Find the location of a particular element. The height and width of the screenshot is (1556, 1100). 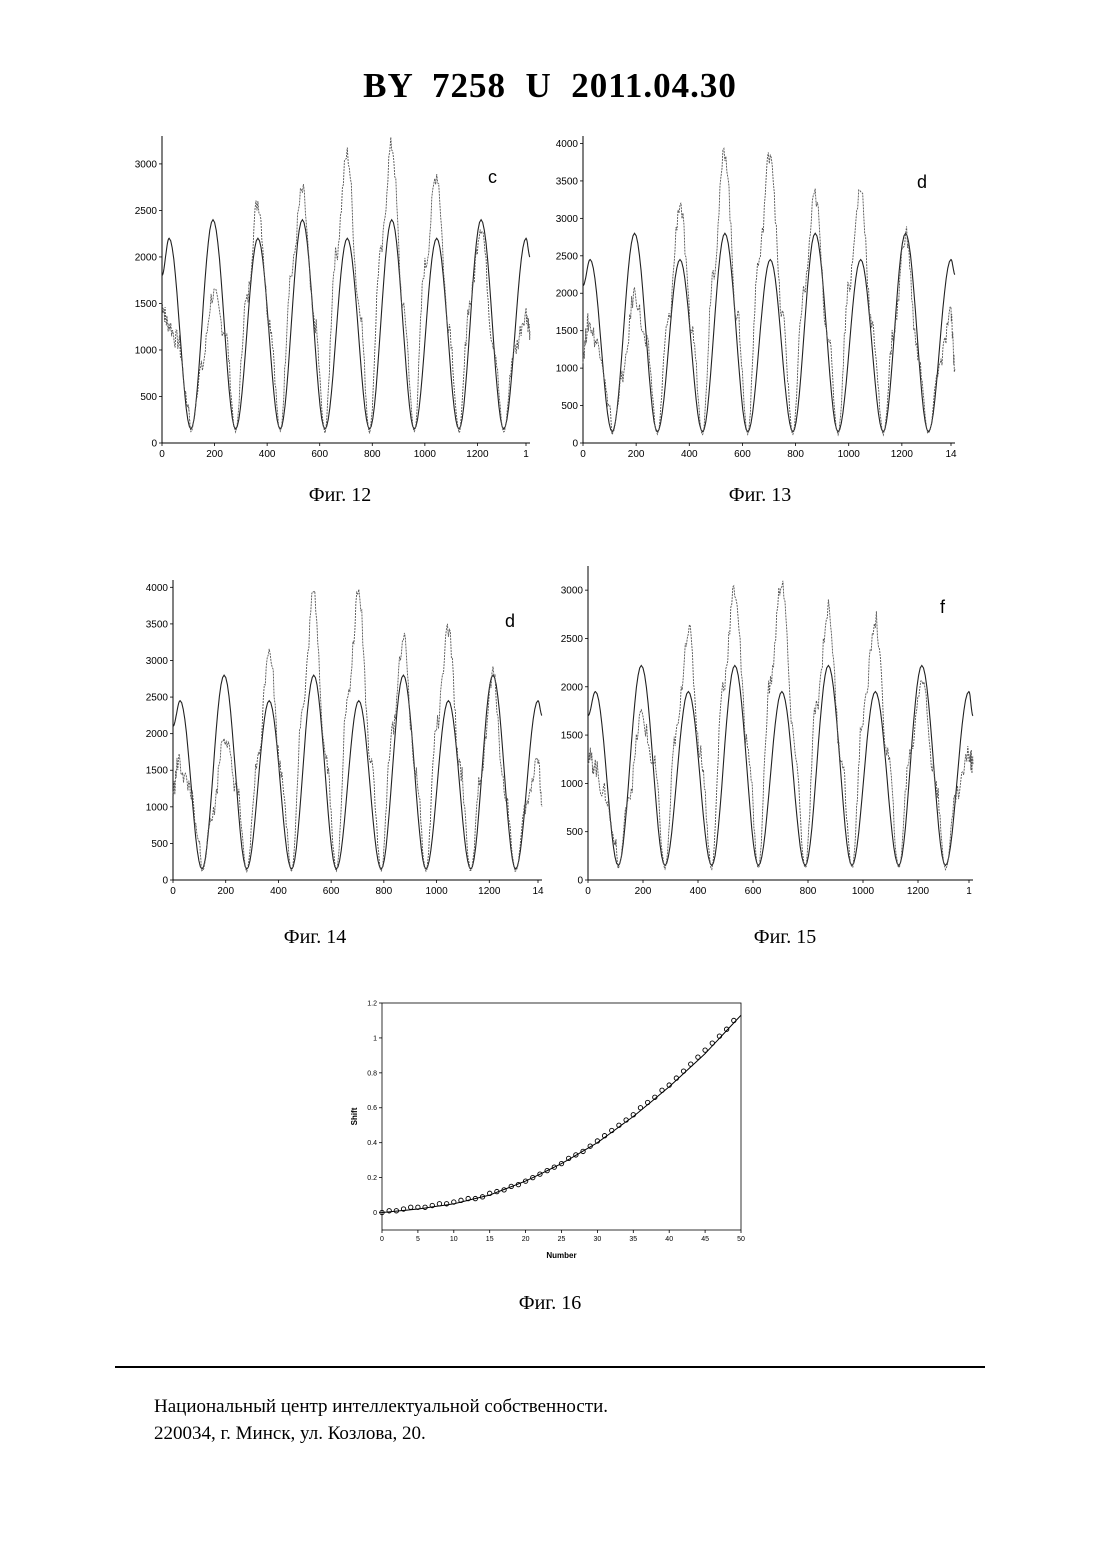

figure-caption-15: Фиг. 15 is located at coordinates (785, 937).